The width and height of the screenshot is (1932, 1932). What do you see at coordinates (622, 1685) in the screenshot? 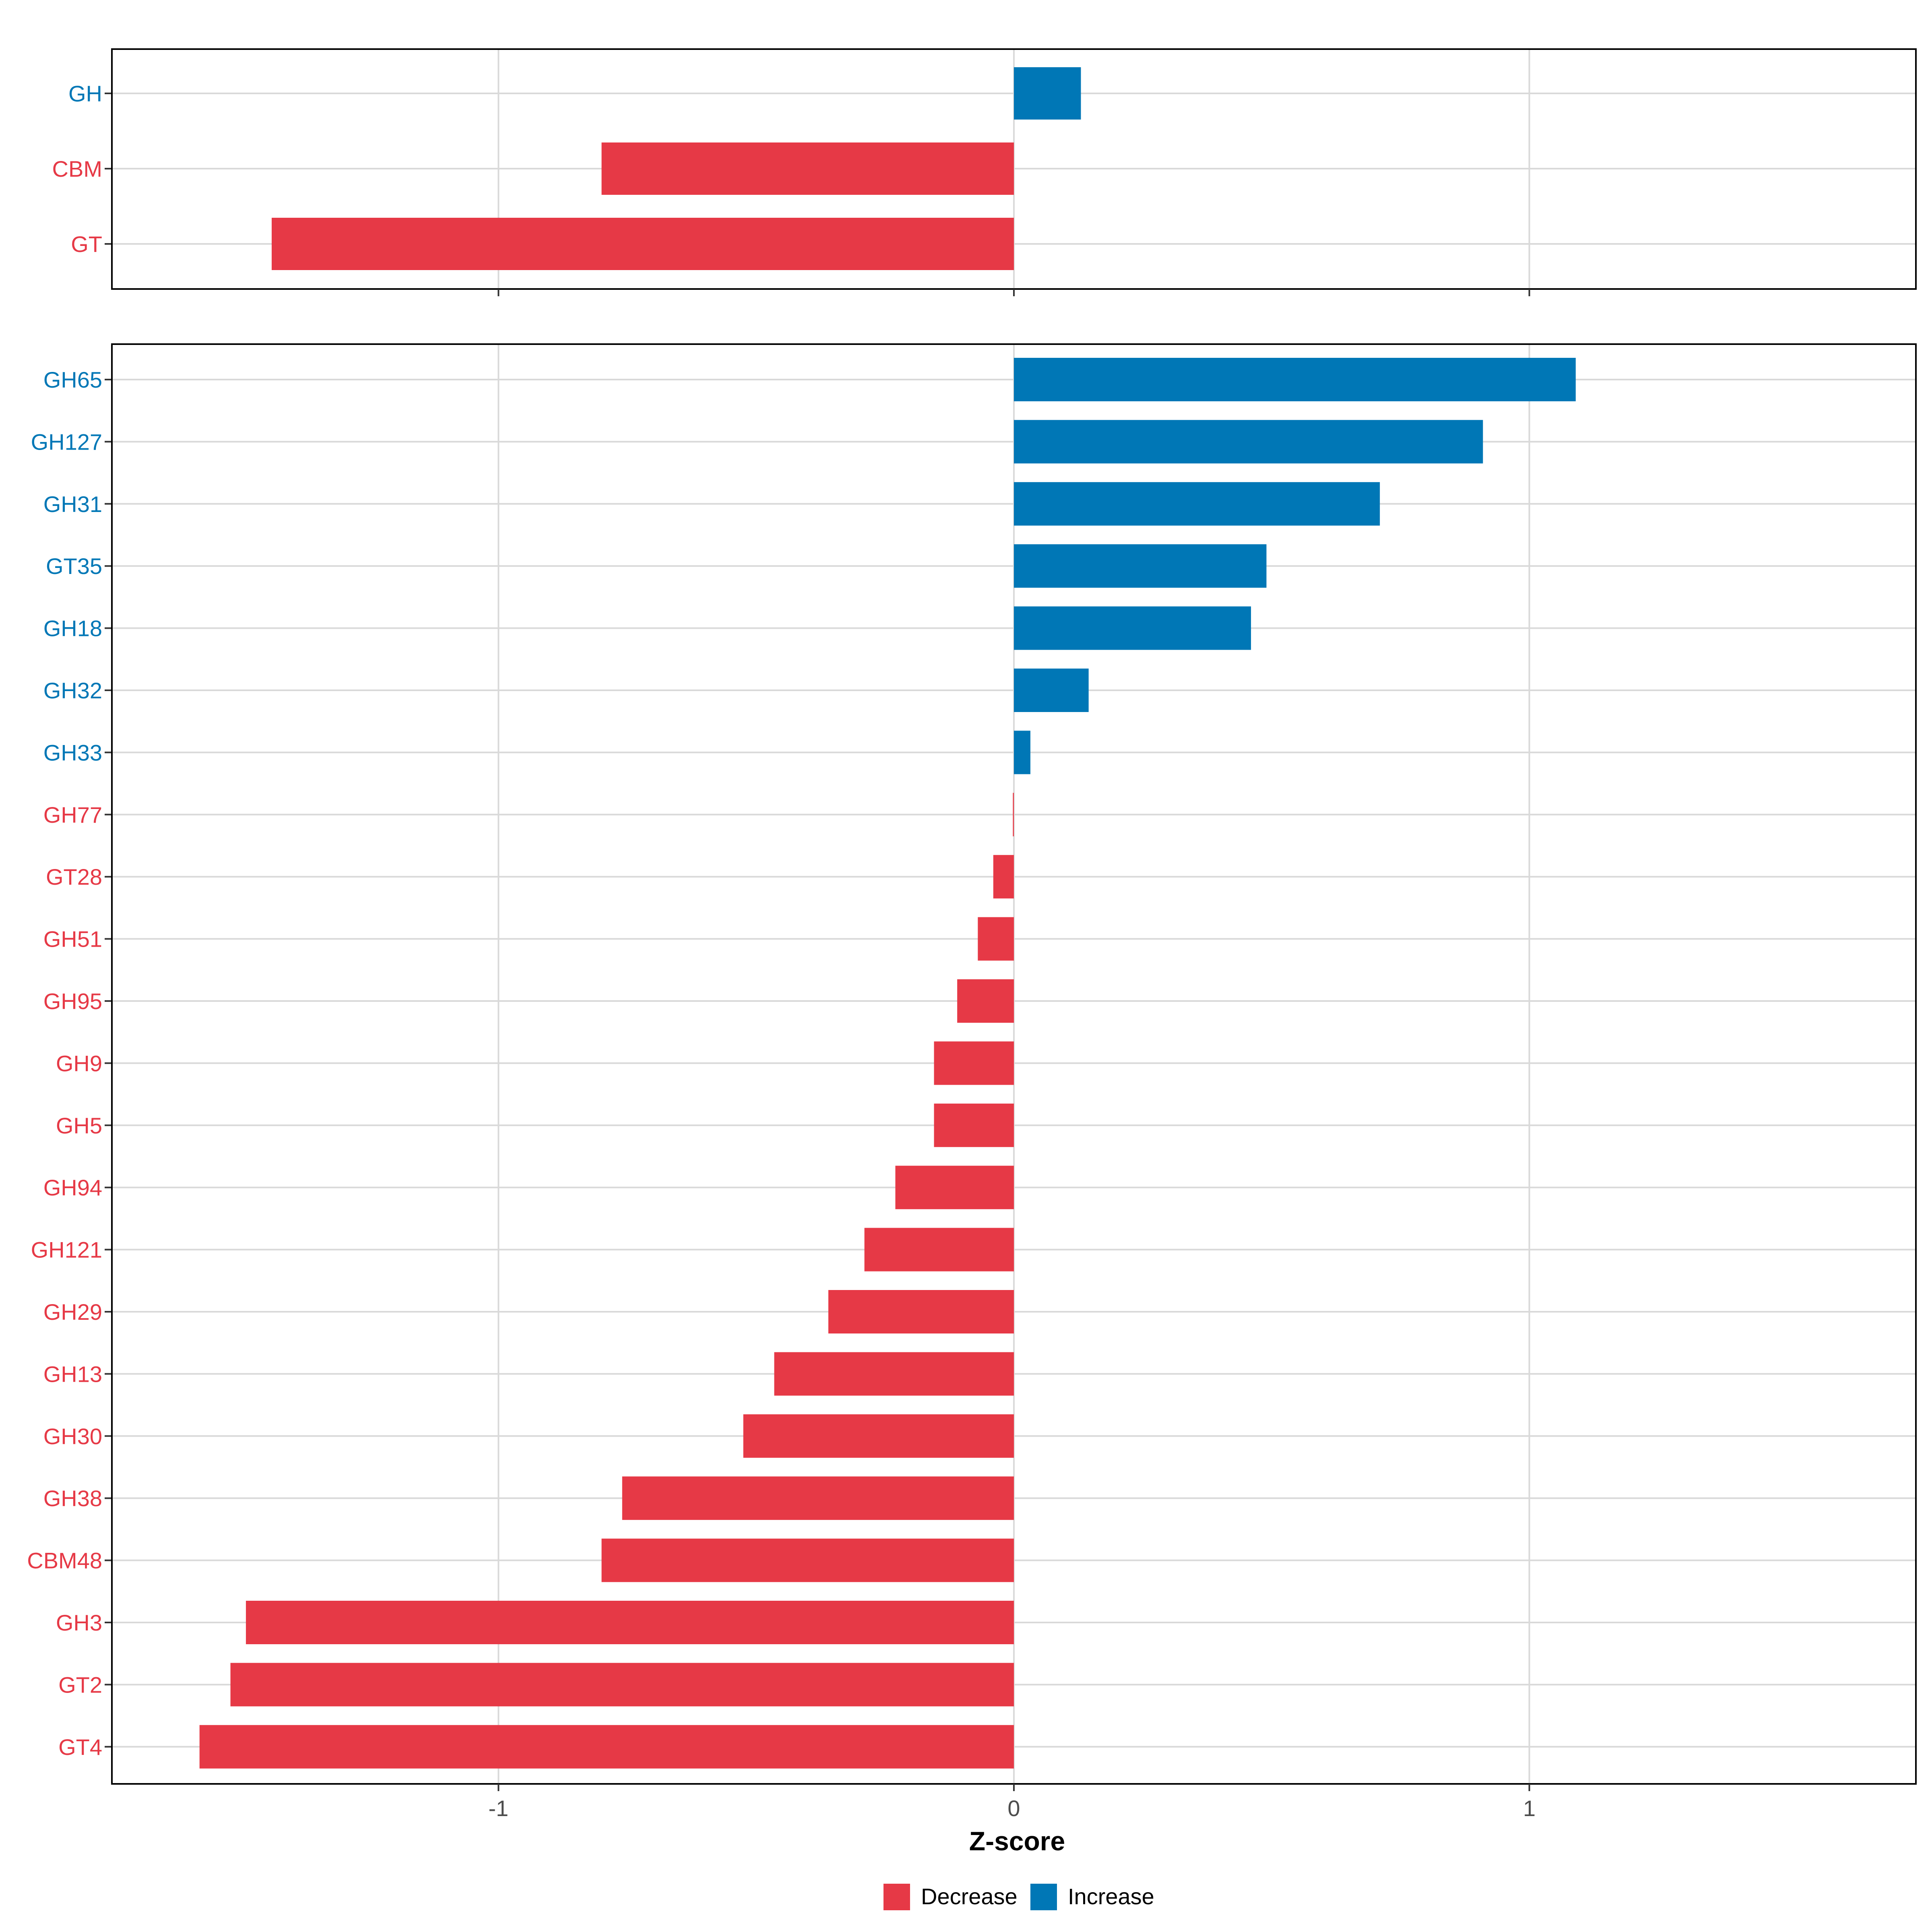
I see `bar-gt2` at bounding box center [622, 1685].